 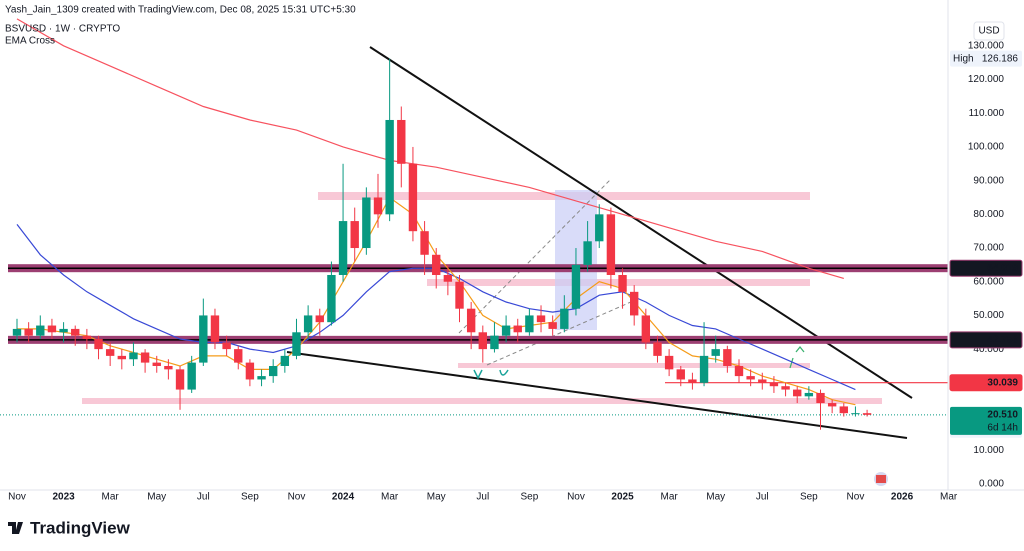 I want to click on logo, so click(x=15, y=528).